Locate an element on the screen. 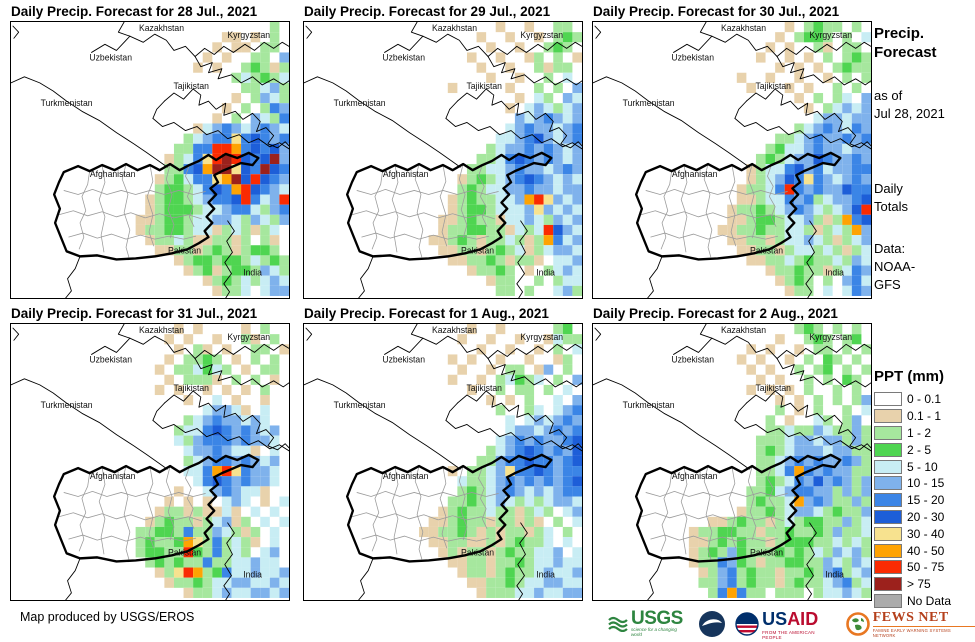 The width and height of the screenshot is (975, 642). legend-label: 2 - 5 is located at coordinates (919, 449).